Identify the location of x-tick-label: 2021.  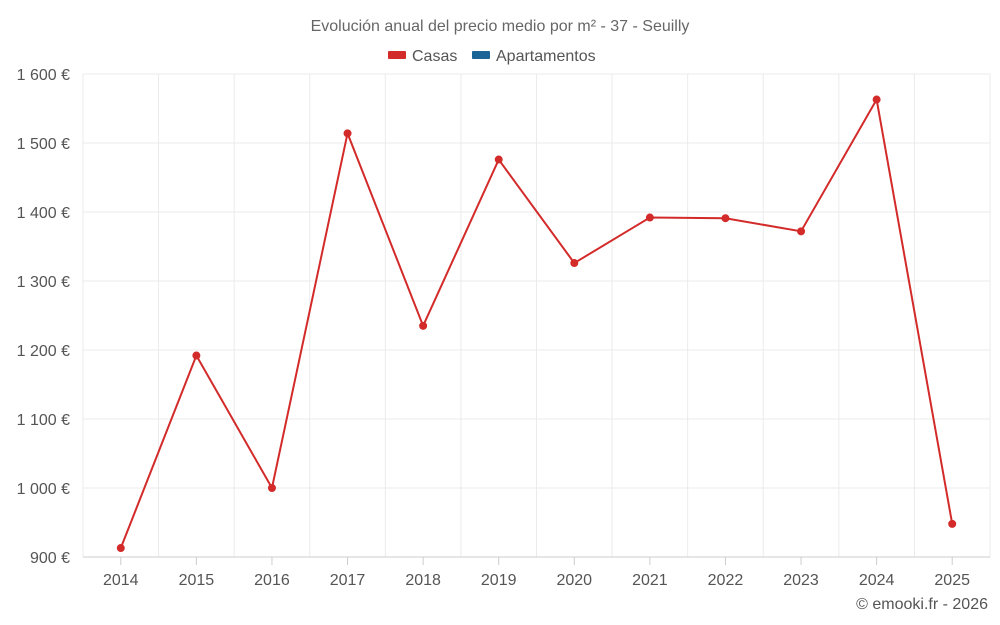
(650, 580).